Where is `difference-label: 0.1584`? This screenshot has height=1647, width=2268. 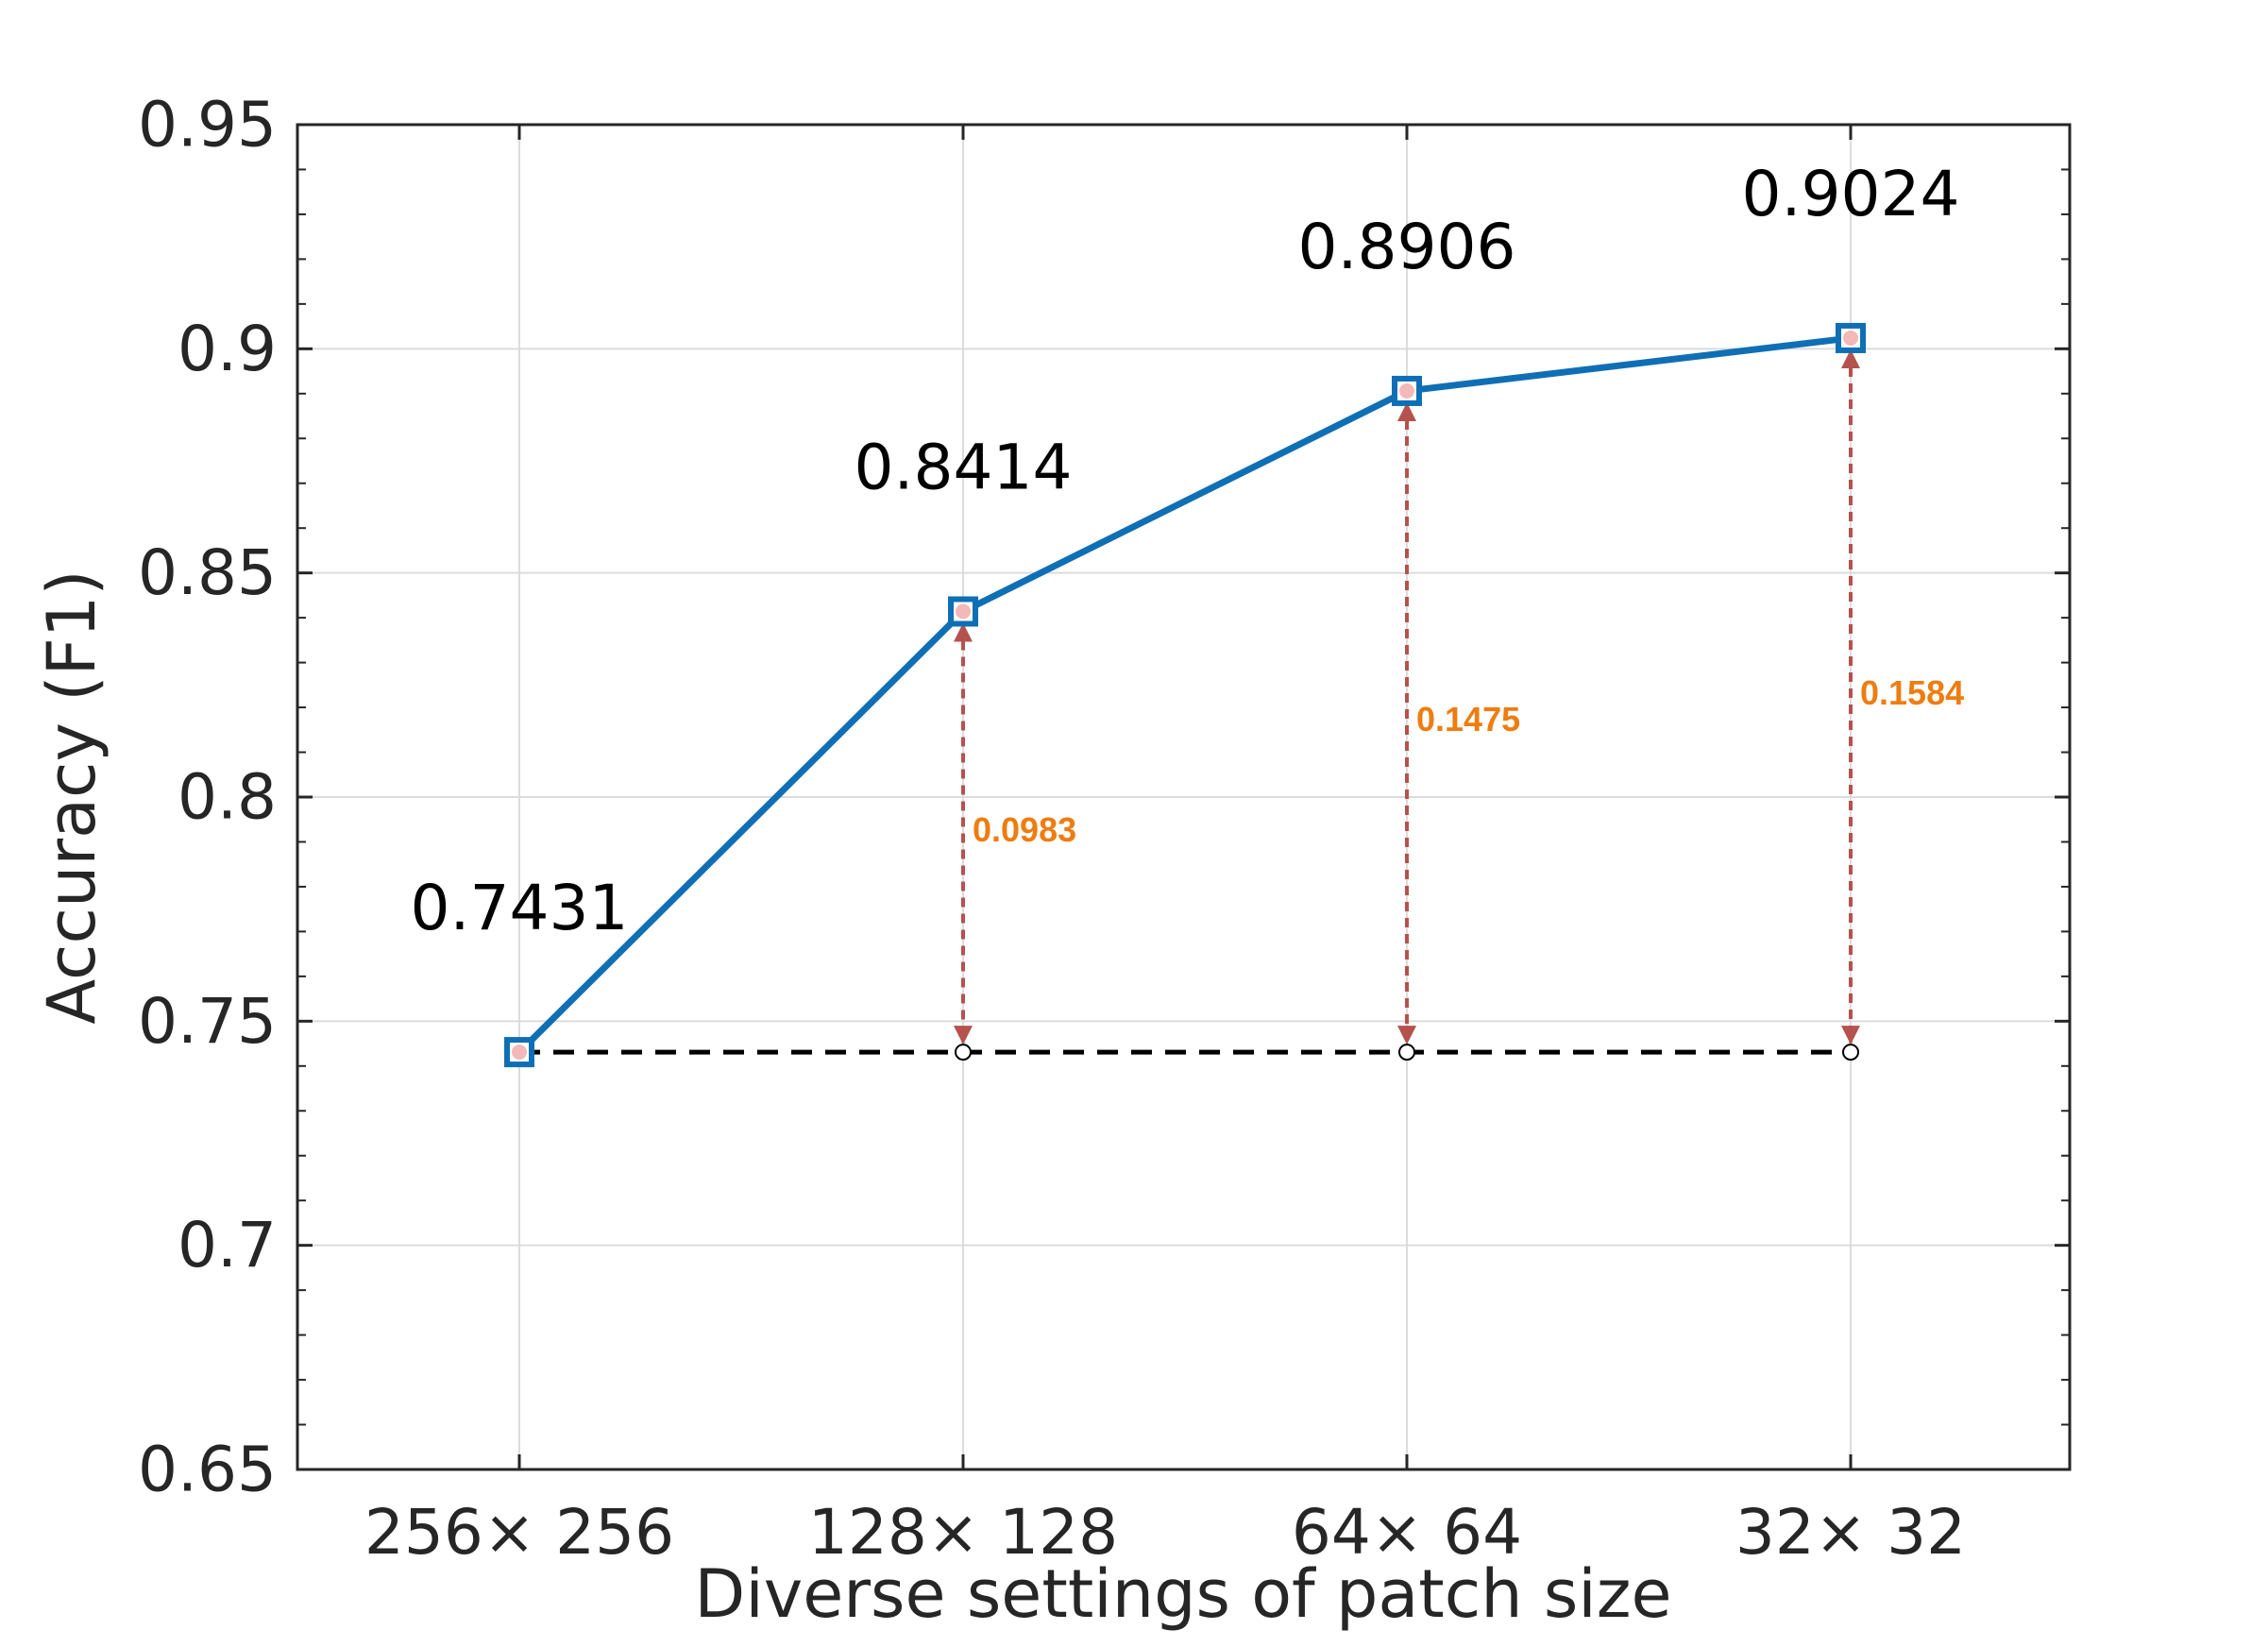 difference-label: 0.1584 is located at coordinates (1912, 692).